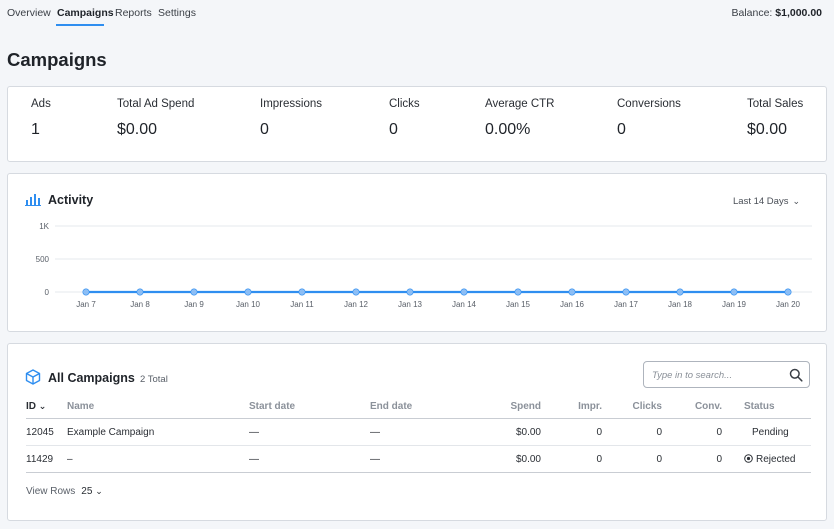 The width and height of the screenshot is (834, 529). What do you see at coordinates (140, 304) in the screenshot?
I see `x-tick-label: Jan 8` at bounding box center [140, 304].